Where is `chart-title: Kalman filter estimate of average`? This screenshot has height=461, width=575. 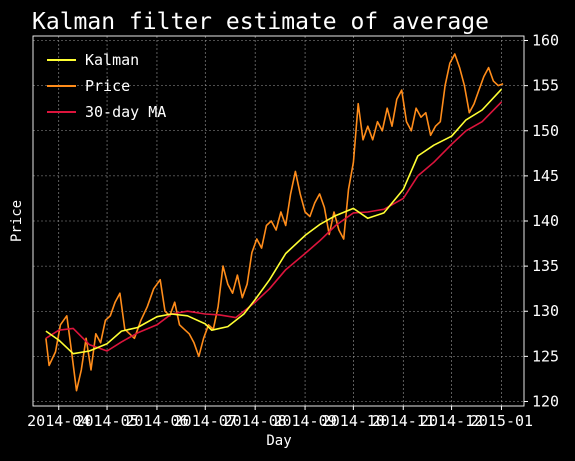 chart-title: Kalman filter estimate of average is located at coordinates (260, 22).